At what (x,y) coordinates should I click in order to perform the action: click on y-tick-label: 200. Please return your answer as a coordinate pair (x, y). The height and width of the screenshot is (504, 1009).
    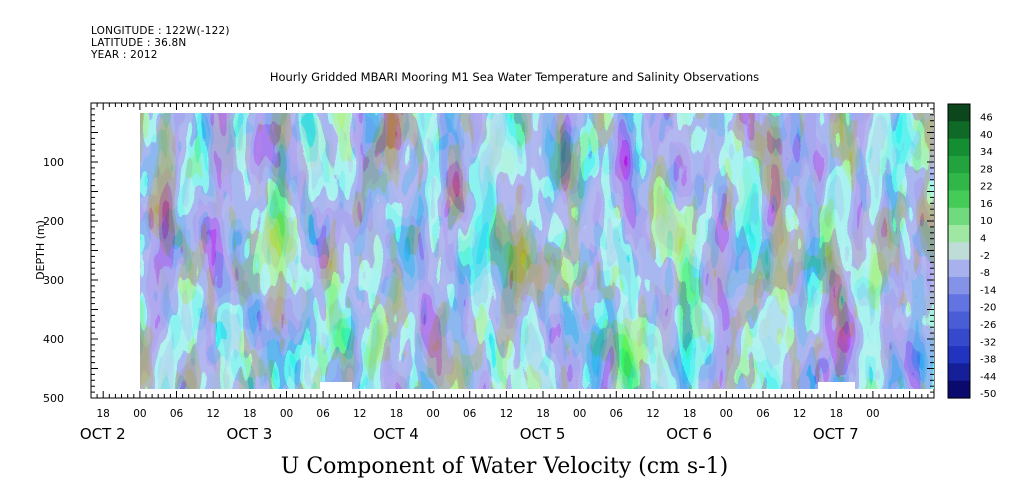
    Looking at the image, I should click on (53, 221).